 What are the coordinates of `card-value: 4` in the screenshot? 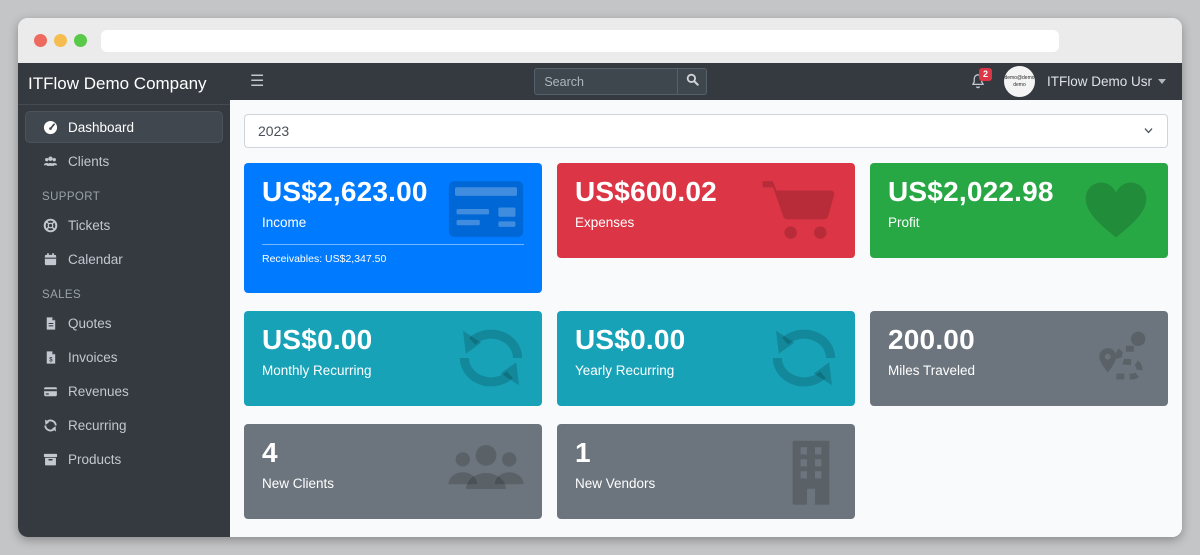 It's located at (270, 452).